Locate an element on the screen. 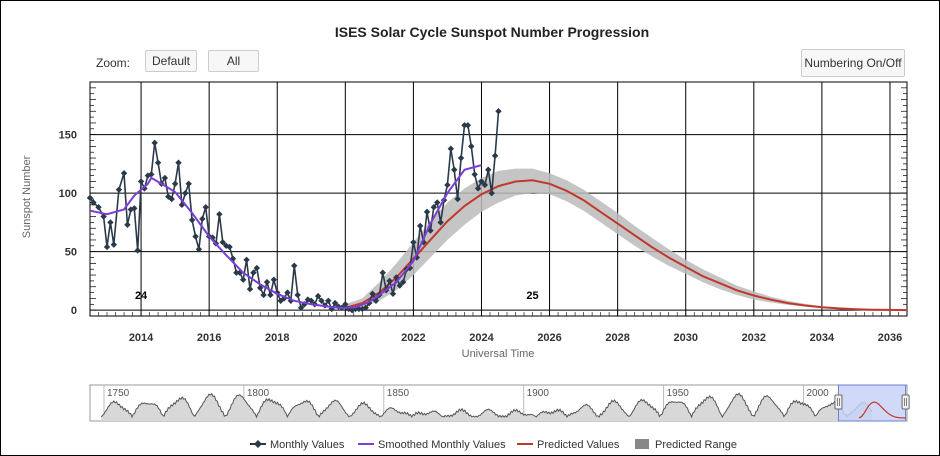 The width and height of the screenshot is (940, 456). zoom-all-button: All is located at coordinates (233, 61).